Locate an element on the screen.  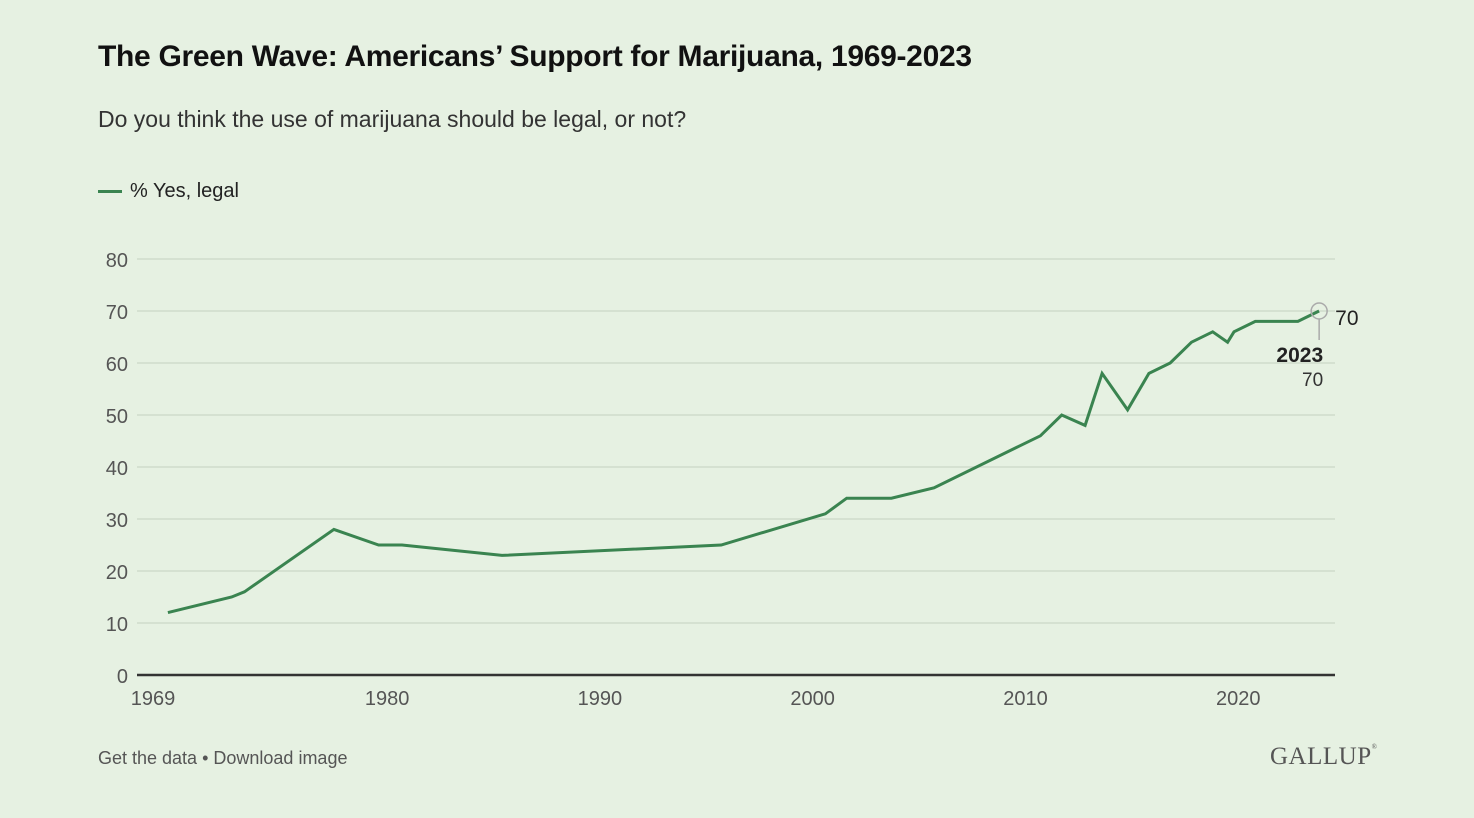
legend-label: % Yes, legal is located at coordinates (184, 191).